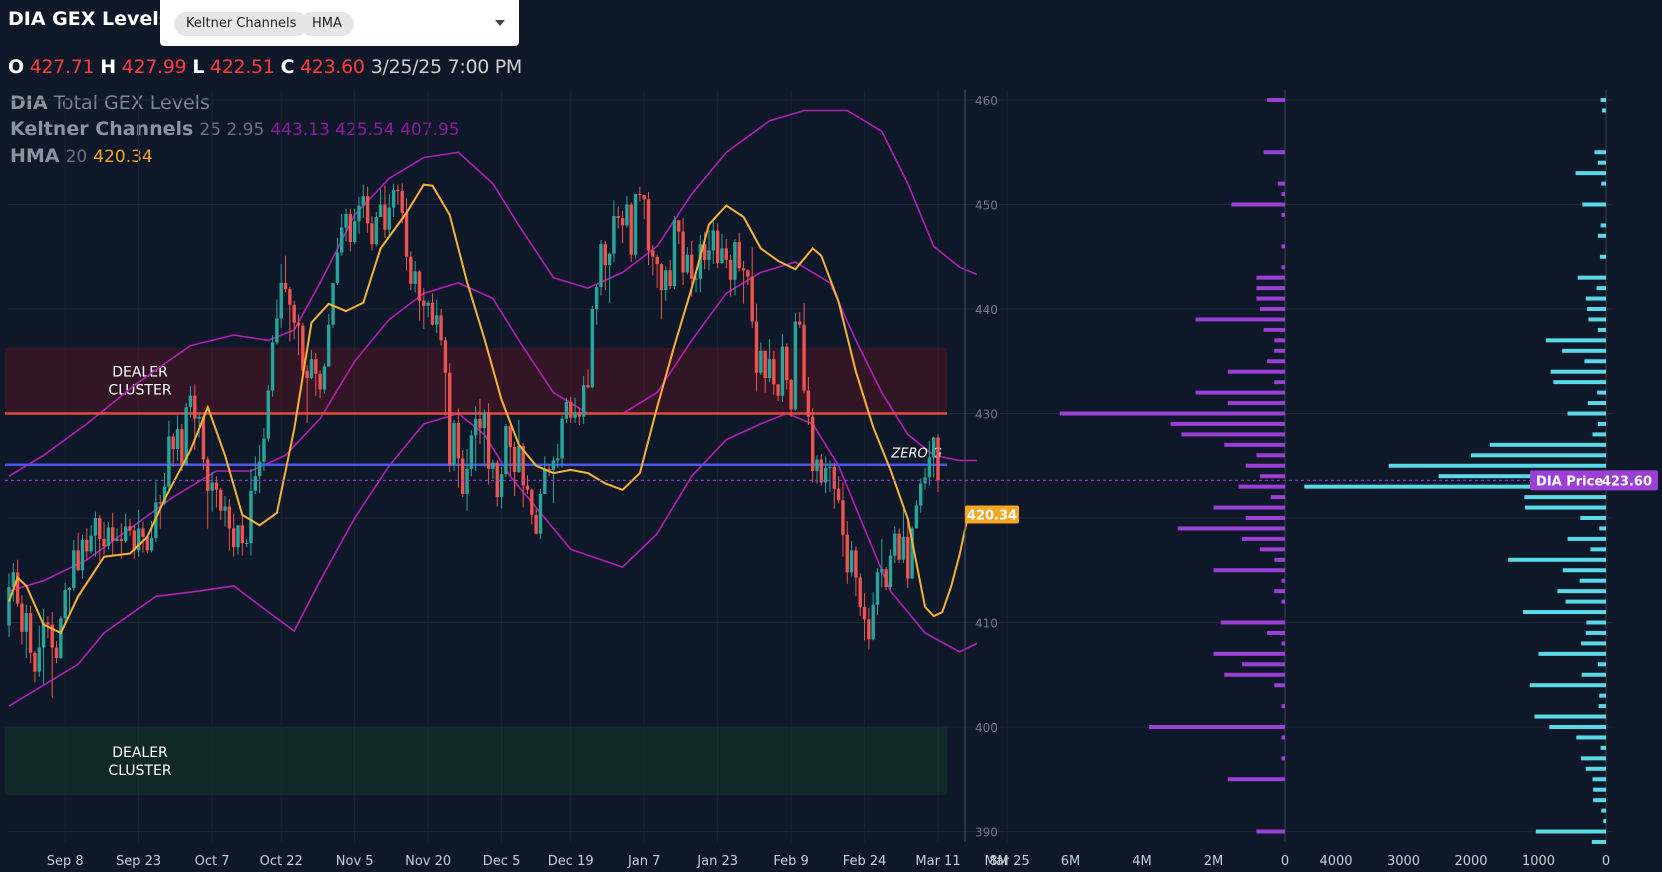  Describe the element at coordinates (571, 861) in the screenshot. I see `x-tick-label: Dec 19` at that location.